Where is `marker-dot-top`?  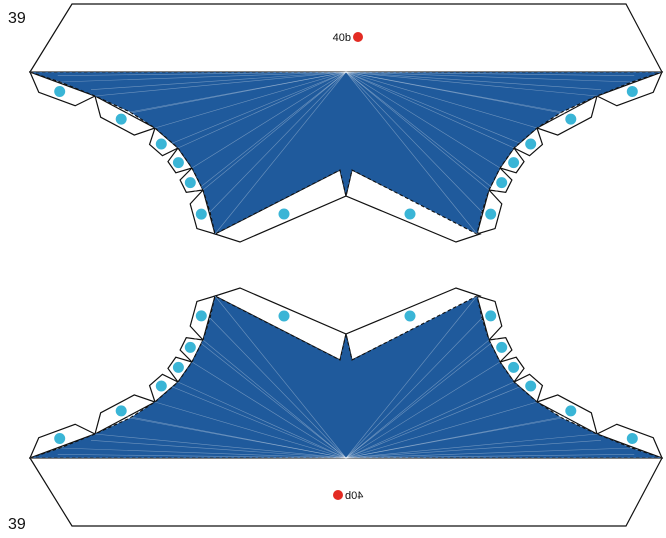 marker-dot-top is located at coordinates (358, 37).